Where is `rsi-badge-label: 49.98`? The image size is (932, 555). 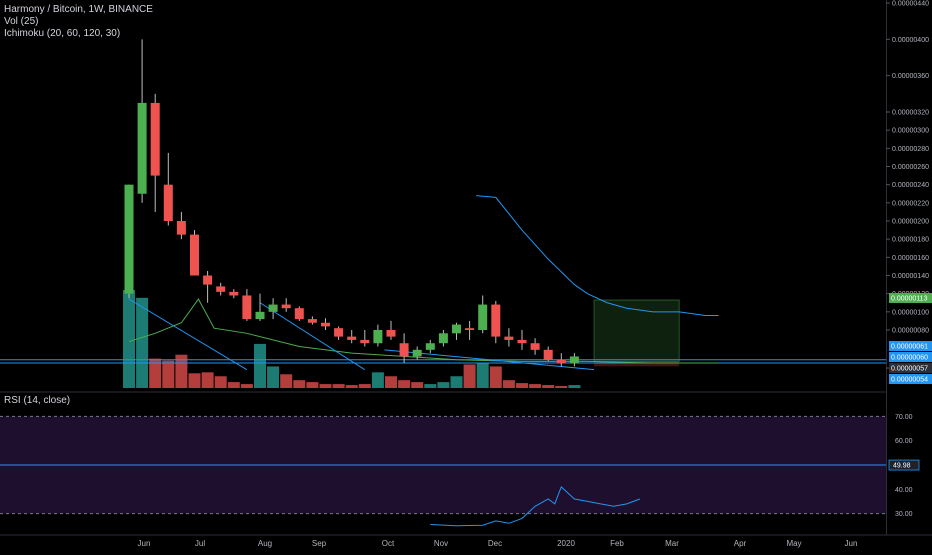
rsi-badge-label: 49.98 is located at coordinates (902, 466).